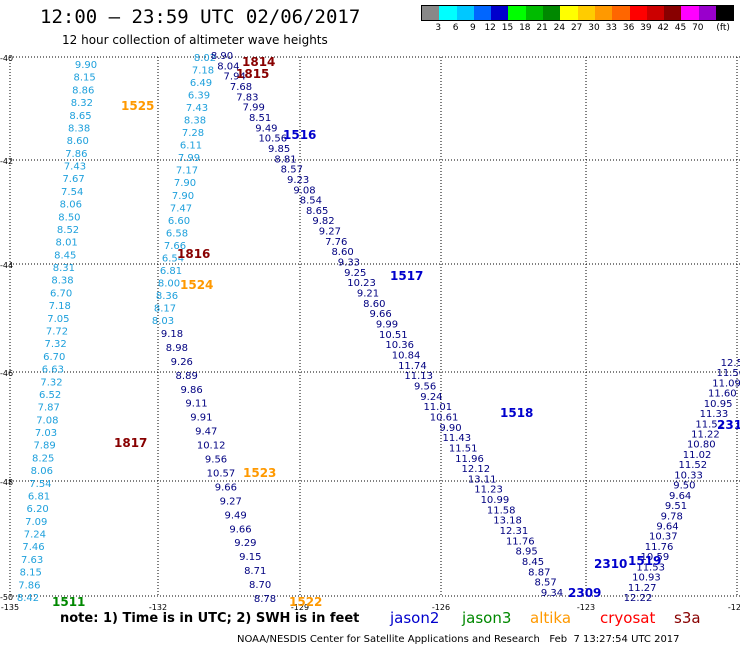 The image size is (740, 650). I want to click on wave-height-value: 7.05, so click(58, 319).